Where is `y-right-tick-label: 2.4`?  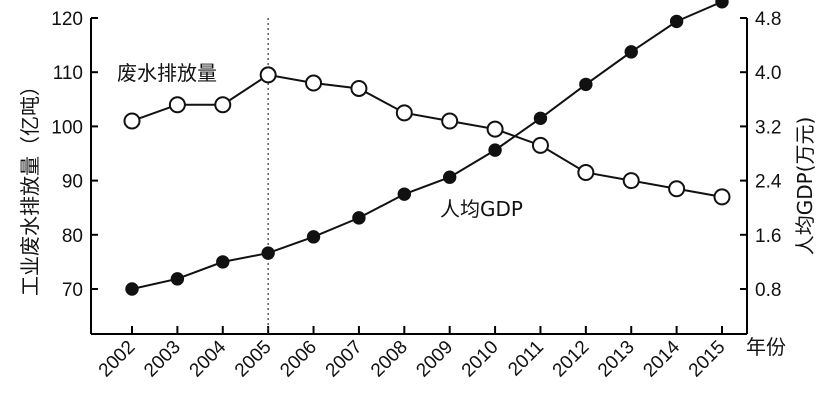 y-right-tick-label: 2.4 is located at coordinates (768, 182).